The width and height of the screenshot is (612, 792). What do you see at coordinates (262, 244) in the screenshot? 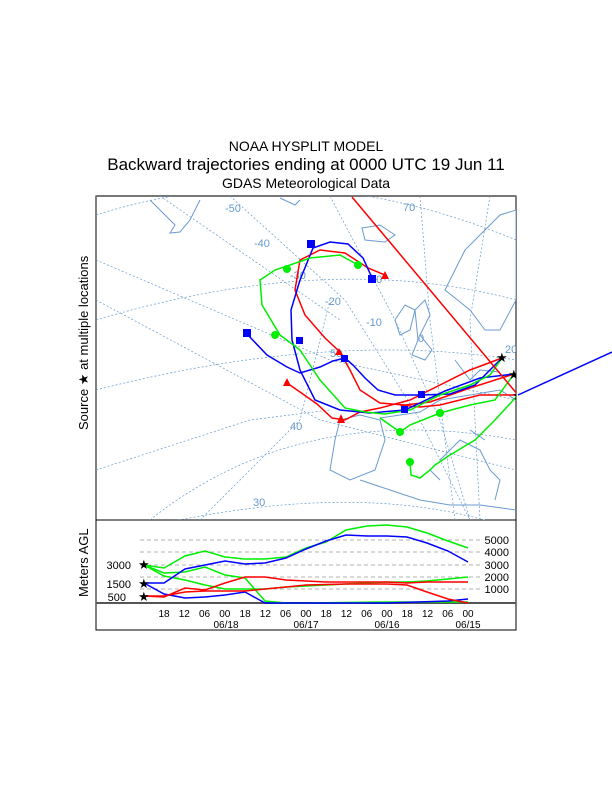
I see `lon-label: -40` at bounding box center [262, 244].